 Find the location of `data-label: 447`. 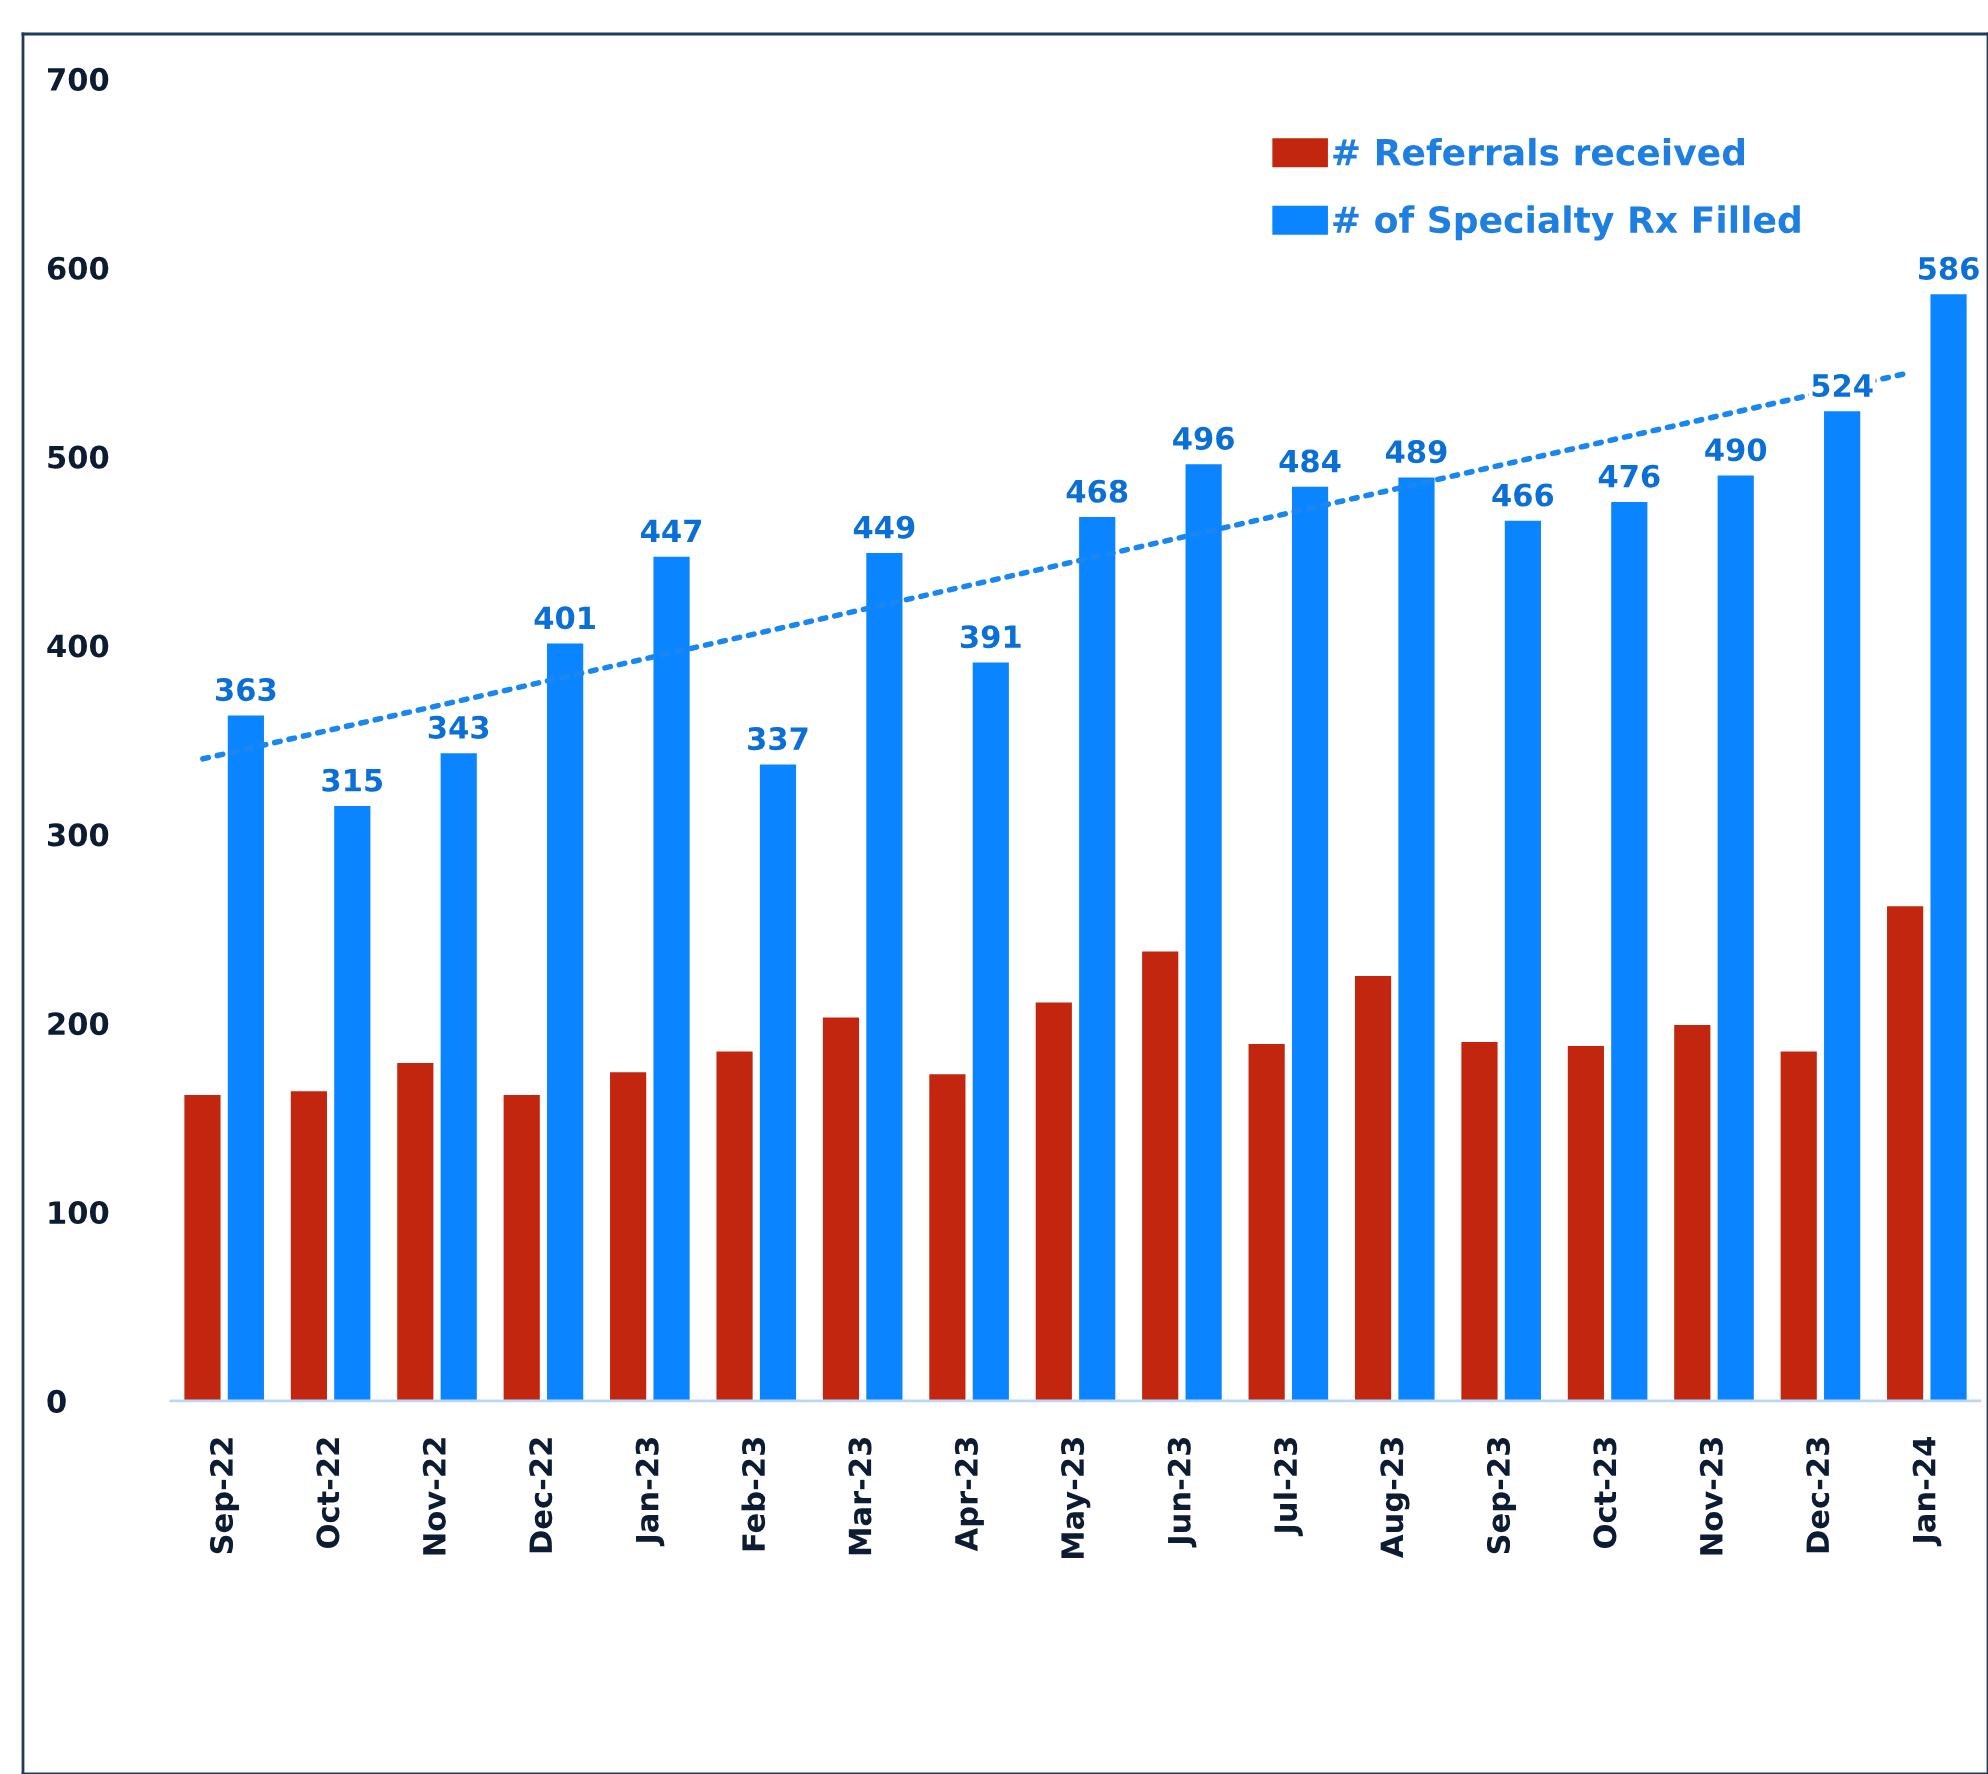

data-label: 447 is located at coordinates (671, 531).